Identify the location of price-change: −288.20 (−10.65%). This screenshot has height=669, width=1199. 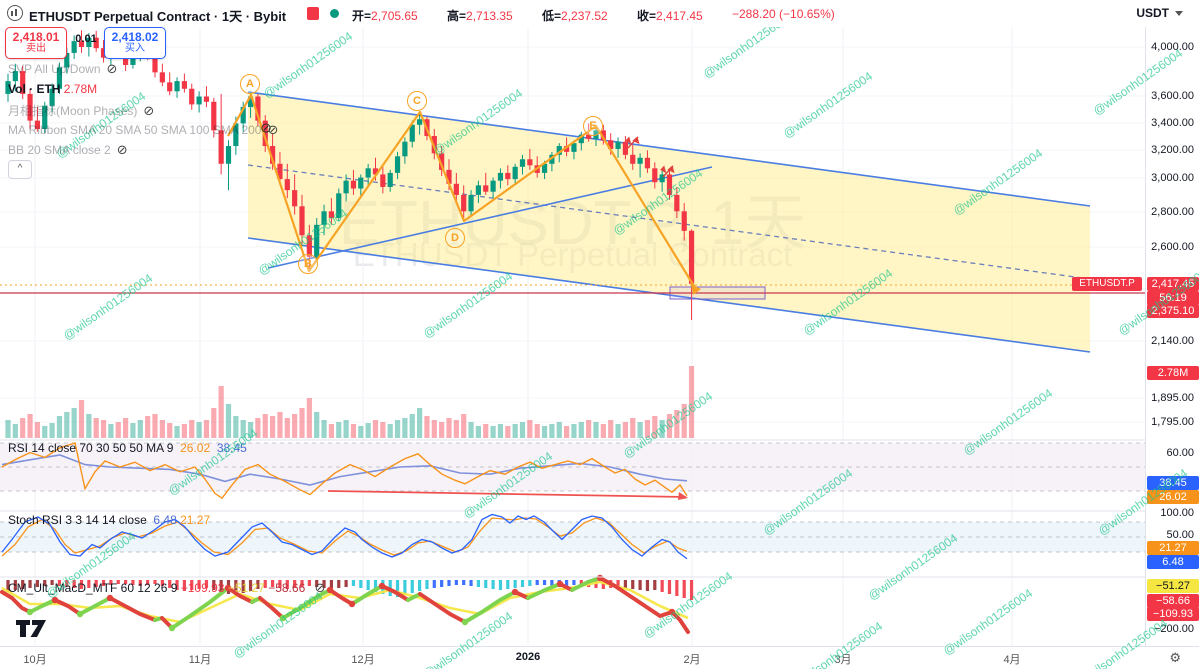
(783, 14).